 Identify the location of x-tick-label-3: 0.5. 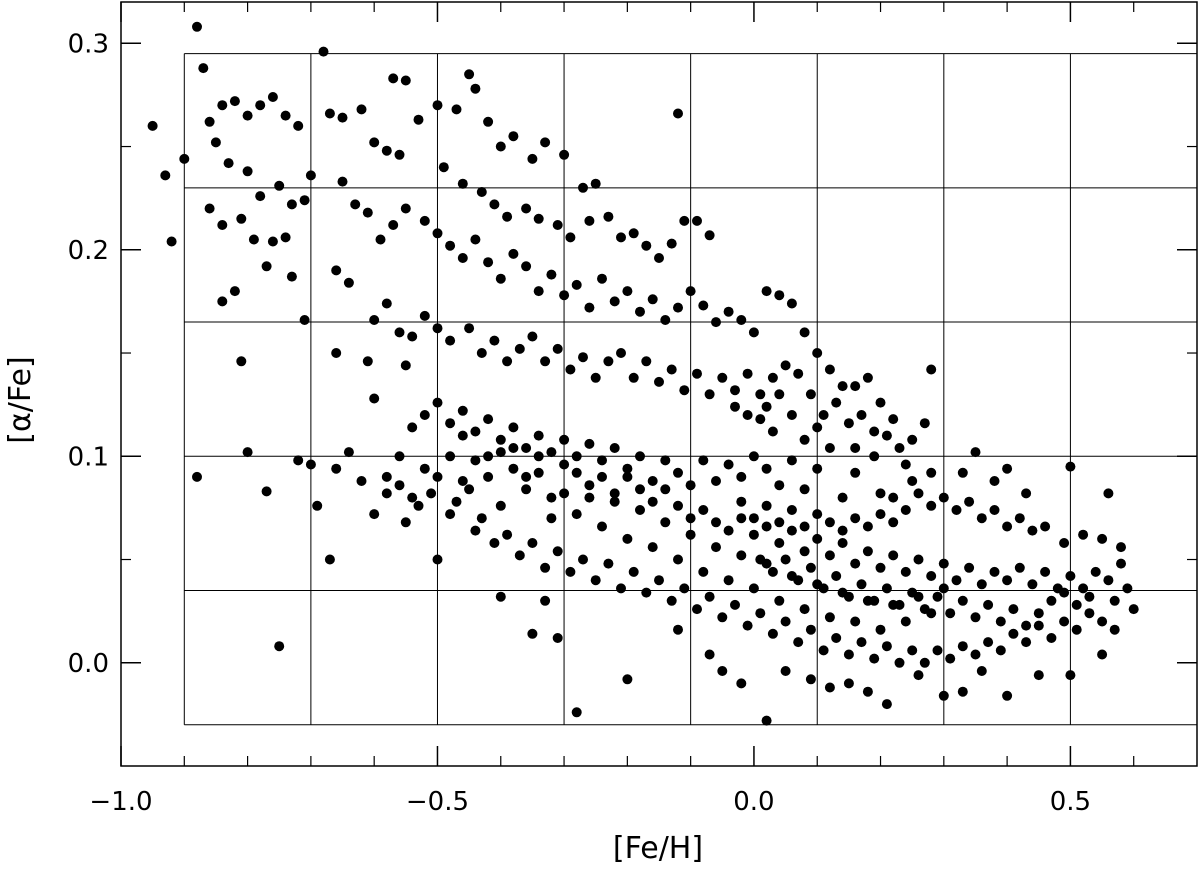
(1070, 802).